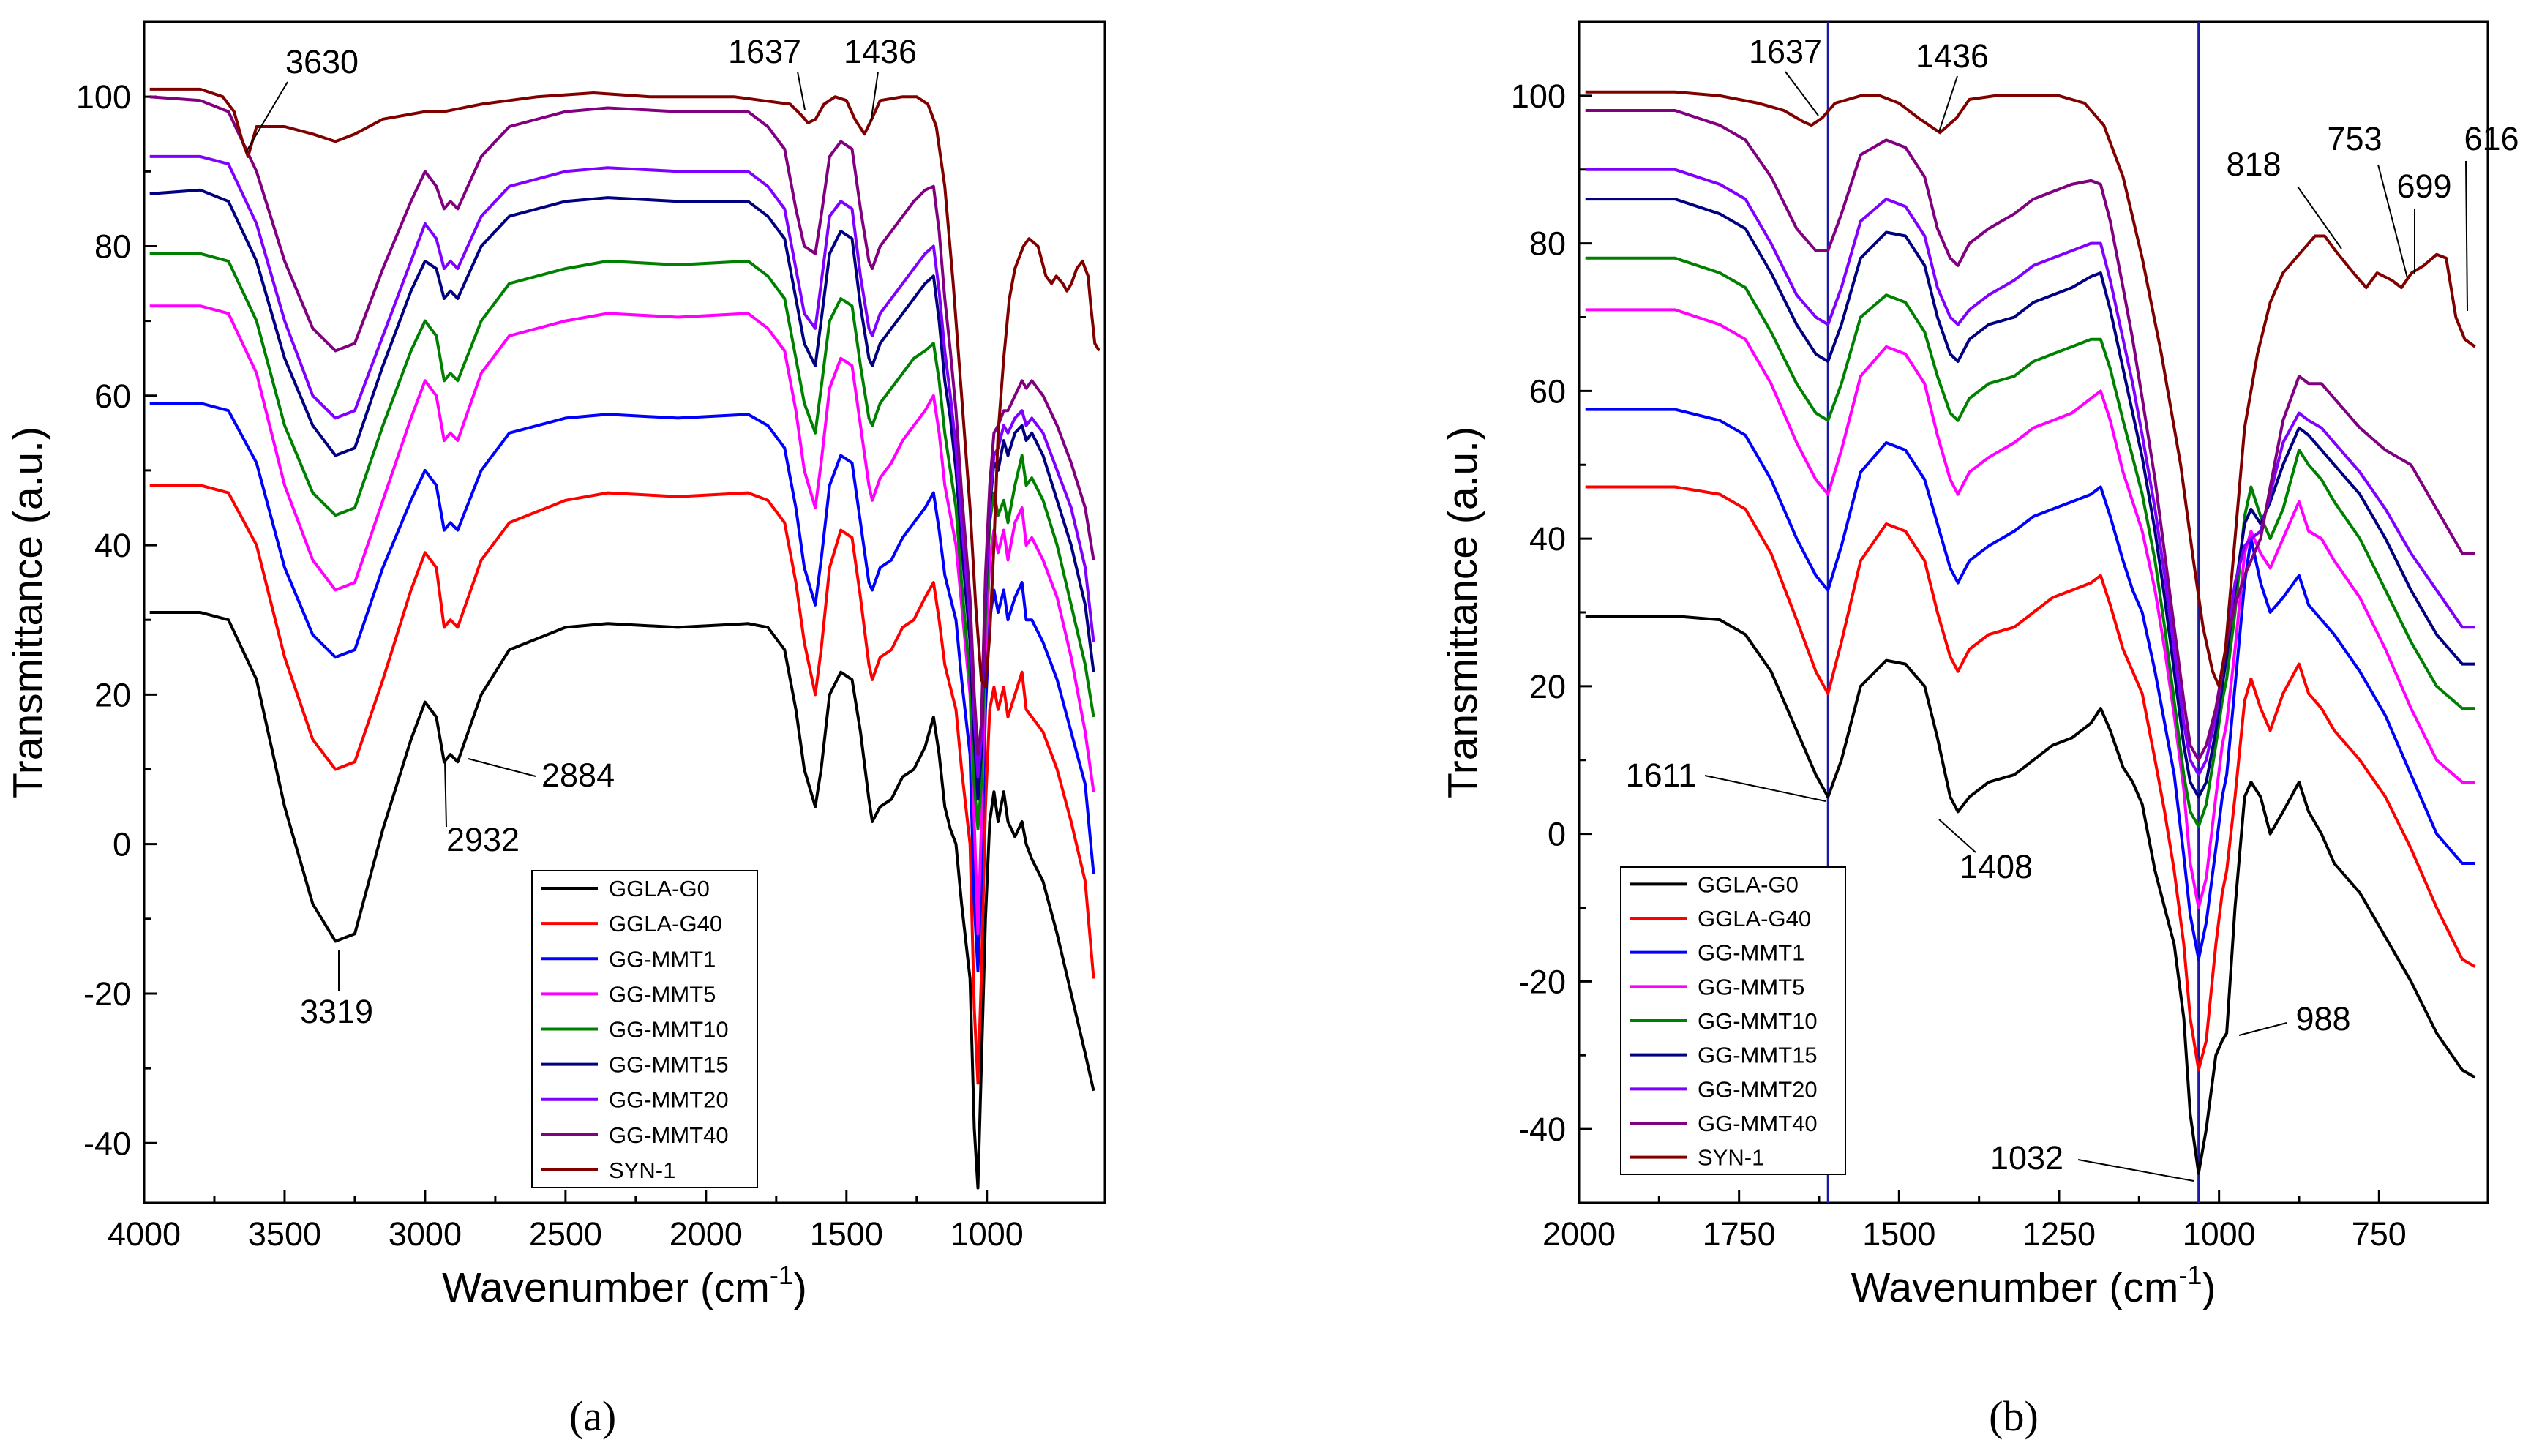 The height and width of the screenshot is (1456, 2531). What do you see at coordinates (2014, 1416) in the screenshot?
I see `panel-label-b: (b)` at bounding box center [2014, 1416].